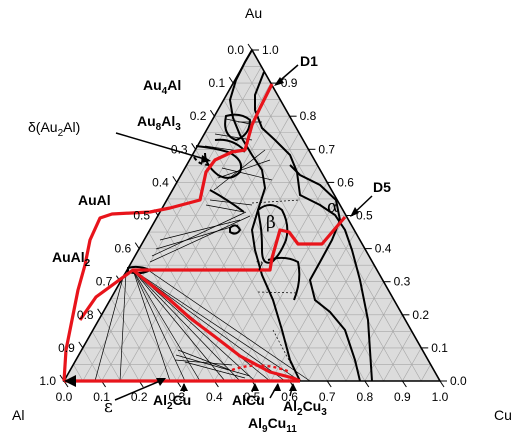 This screenshot has width=520, height=447. Describe the element at coordinates (402, 282) in the screenshot. I see `right-tick-label: 0.3` at that location.